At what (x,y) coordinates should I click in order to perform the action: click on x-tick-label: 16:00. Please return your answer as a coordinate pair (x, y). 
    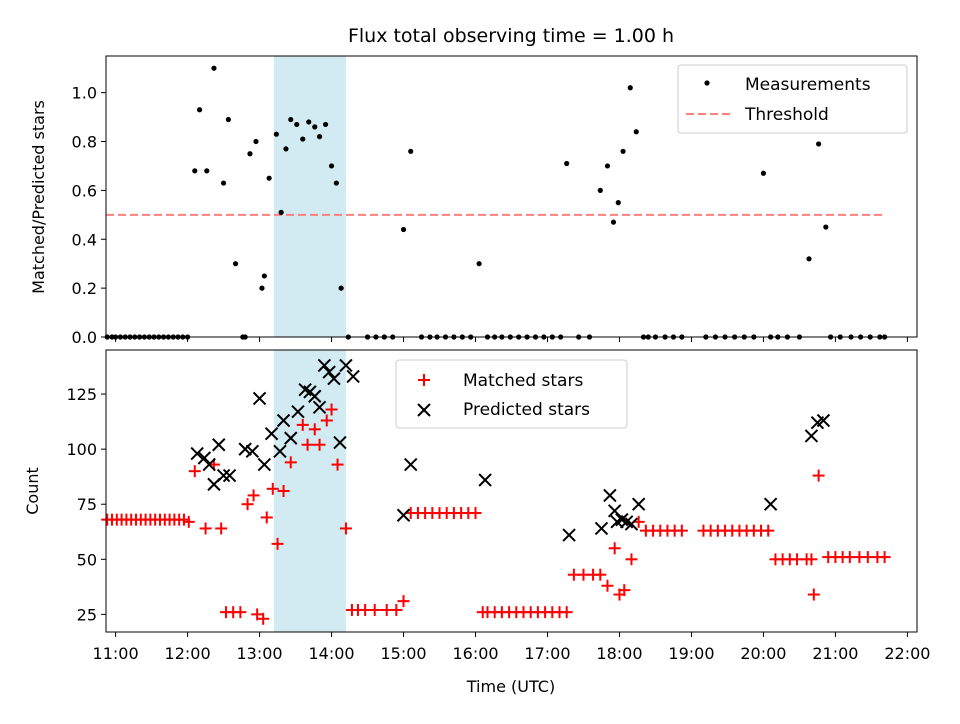
    Looking at the image, I should click on (475, 653).